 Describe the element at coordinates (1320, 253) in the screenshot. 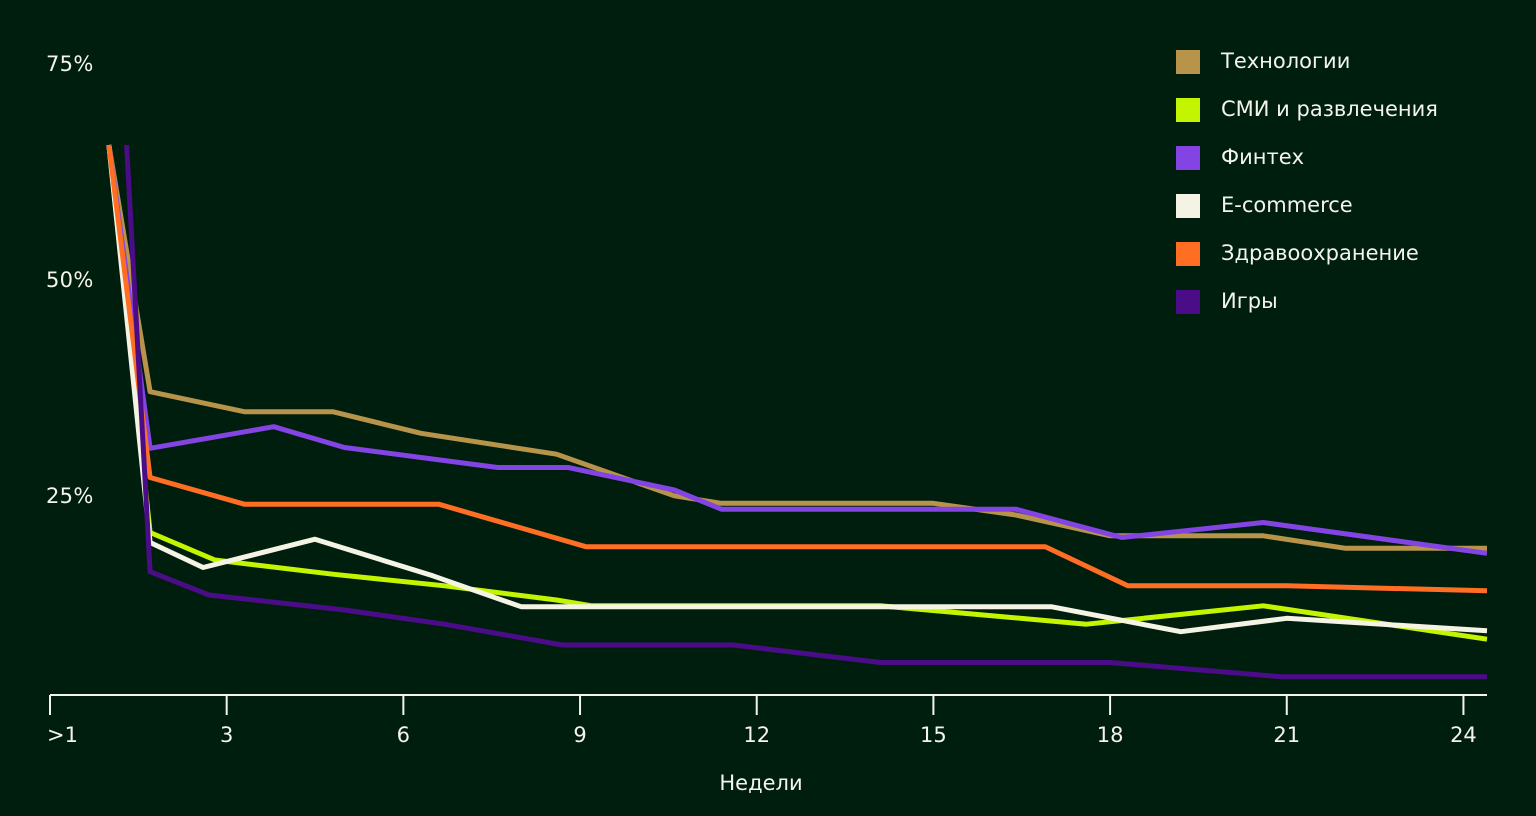

I see `legend-label: Здравоохранение` at that location.